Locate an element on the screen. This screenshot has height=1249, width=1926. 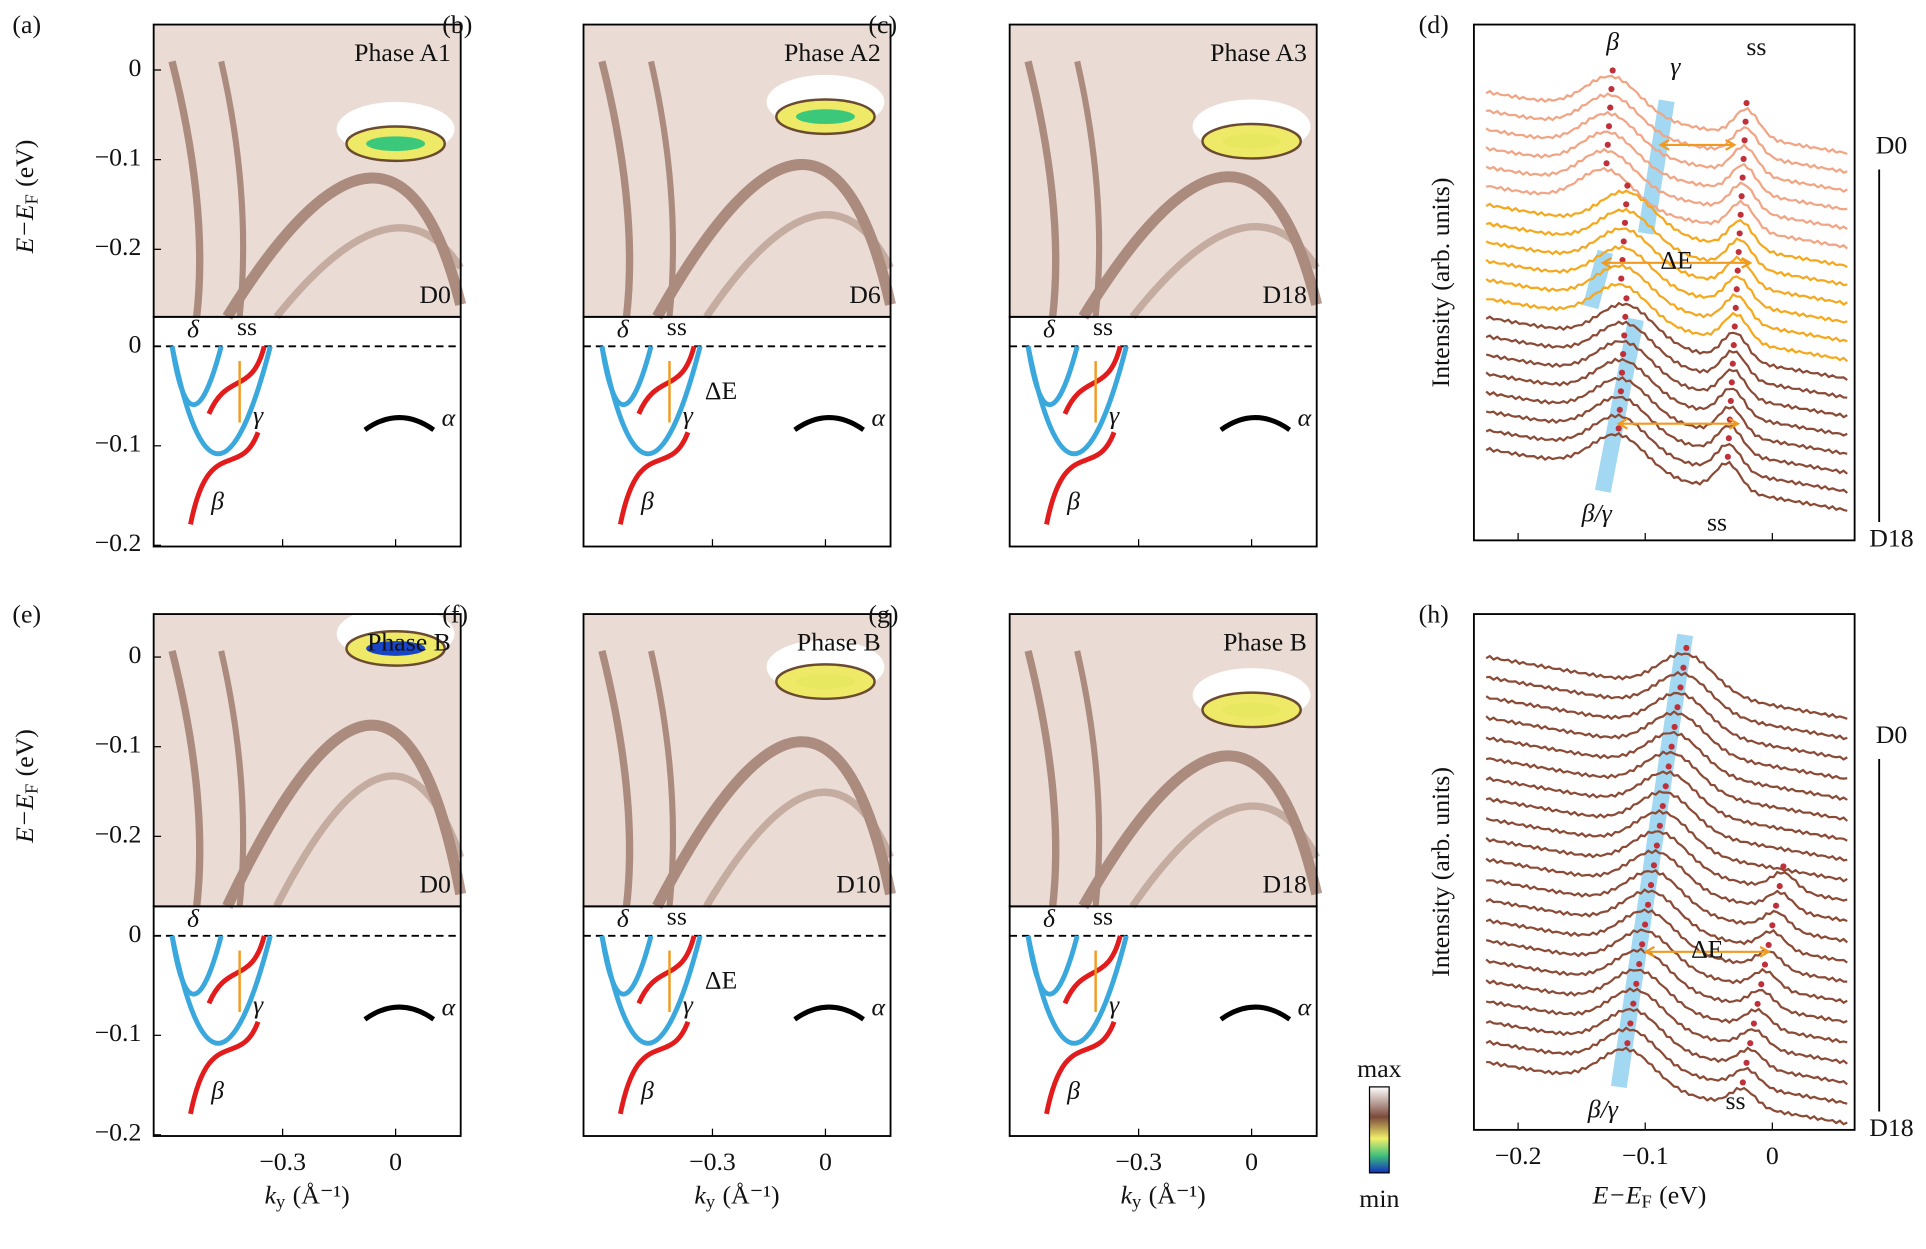
band-dome is located at coordinates (344, 814).